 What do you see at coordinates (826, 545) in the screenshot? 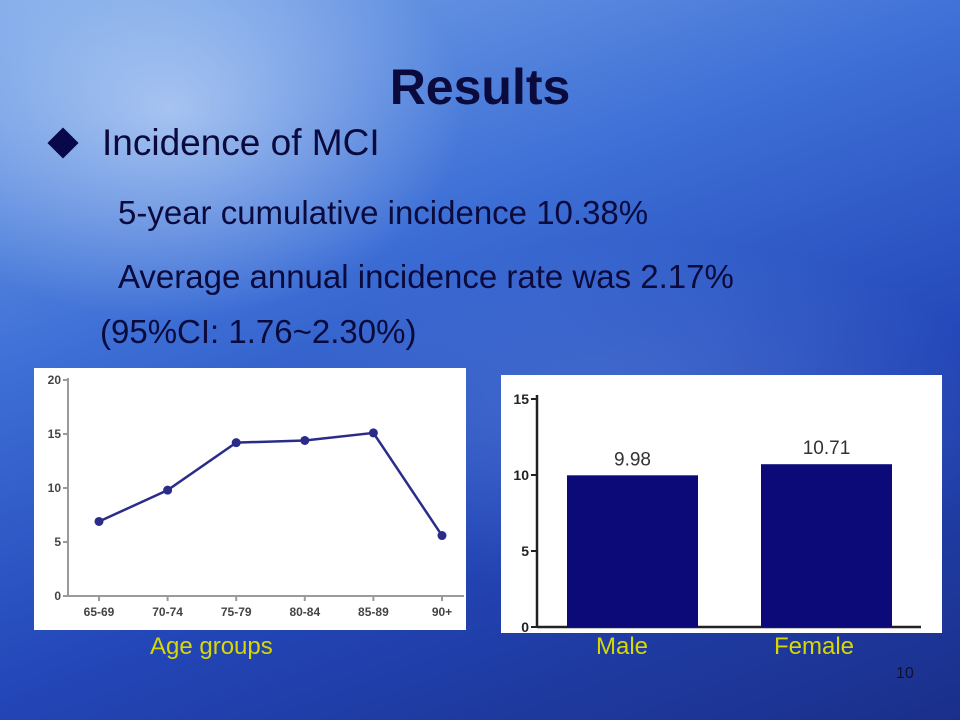
I see `female-bar` at bounding box center [826, 545].